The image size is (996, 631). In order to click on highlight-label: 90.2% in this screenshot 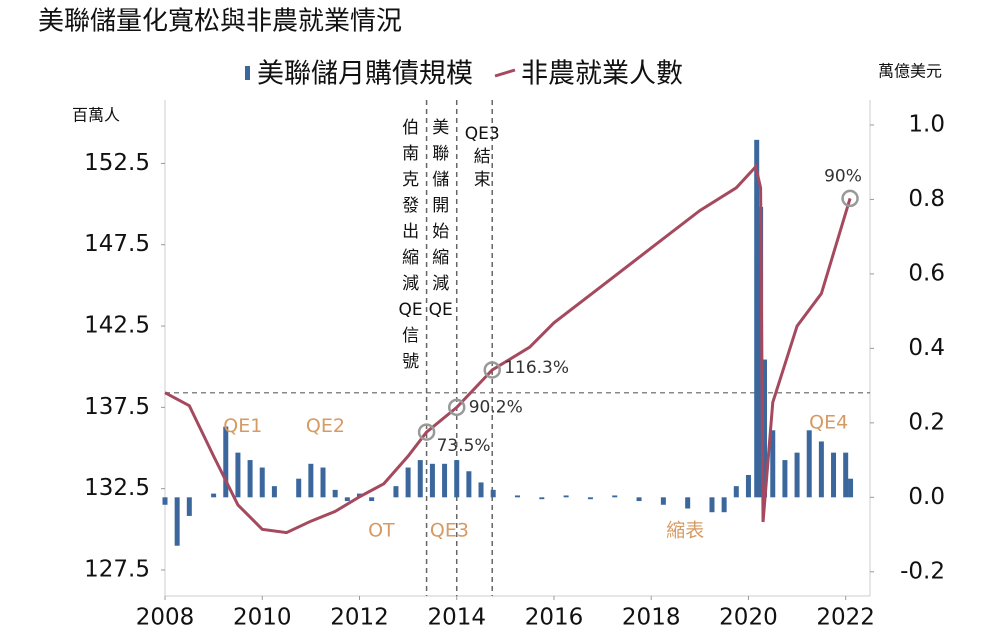, I will do `click(496, 407)`.